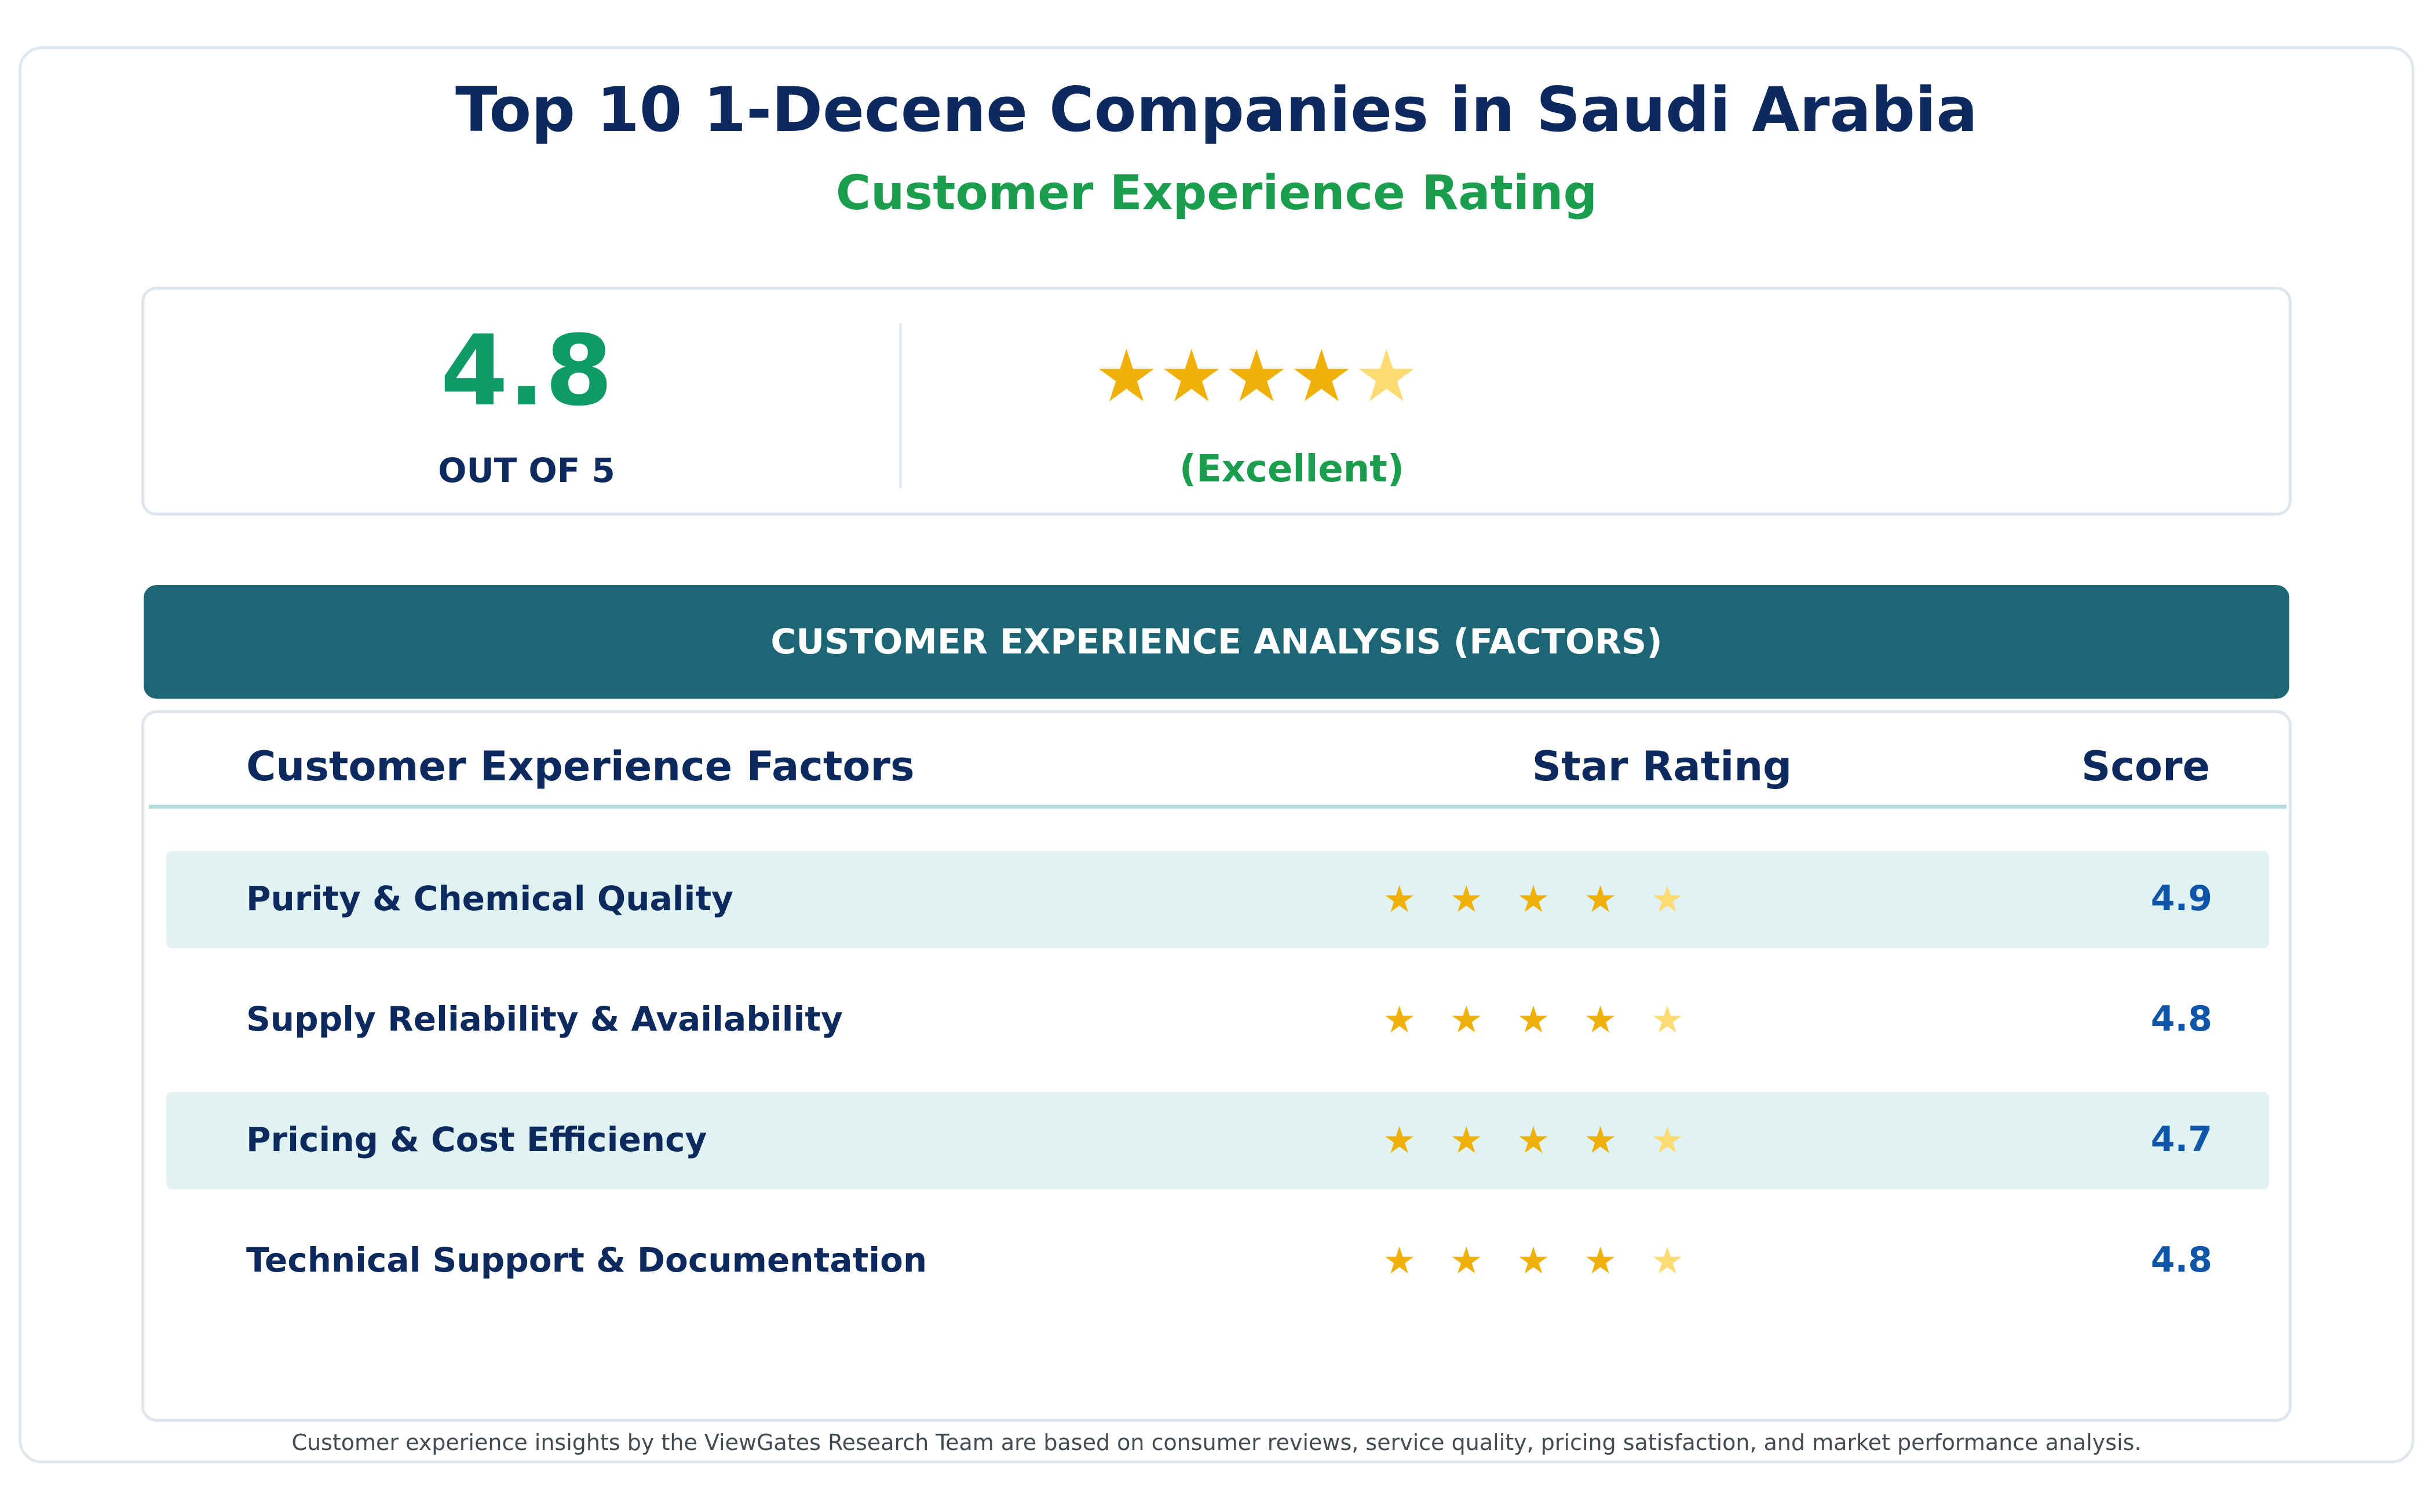  Describe the element at coordinates (2181, 1140) in the screenshot. I see `factor-score: 4.7` at that location.